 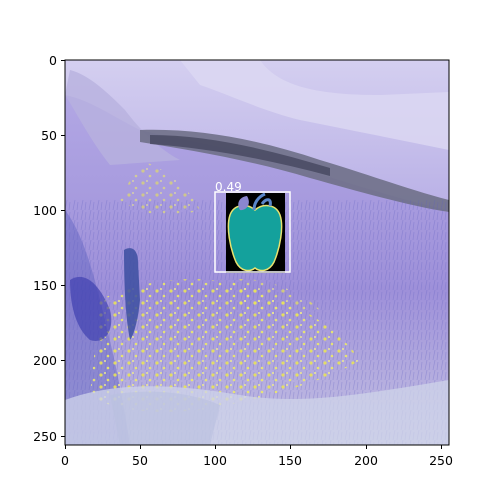 What do you see at coordinates (45, 285) in the screenshot?
I see `y-tick-label: 150` at bounding box center [45, 285].